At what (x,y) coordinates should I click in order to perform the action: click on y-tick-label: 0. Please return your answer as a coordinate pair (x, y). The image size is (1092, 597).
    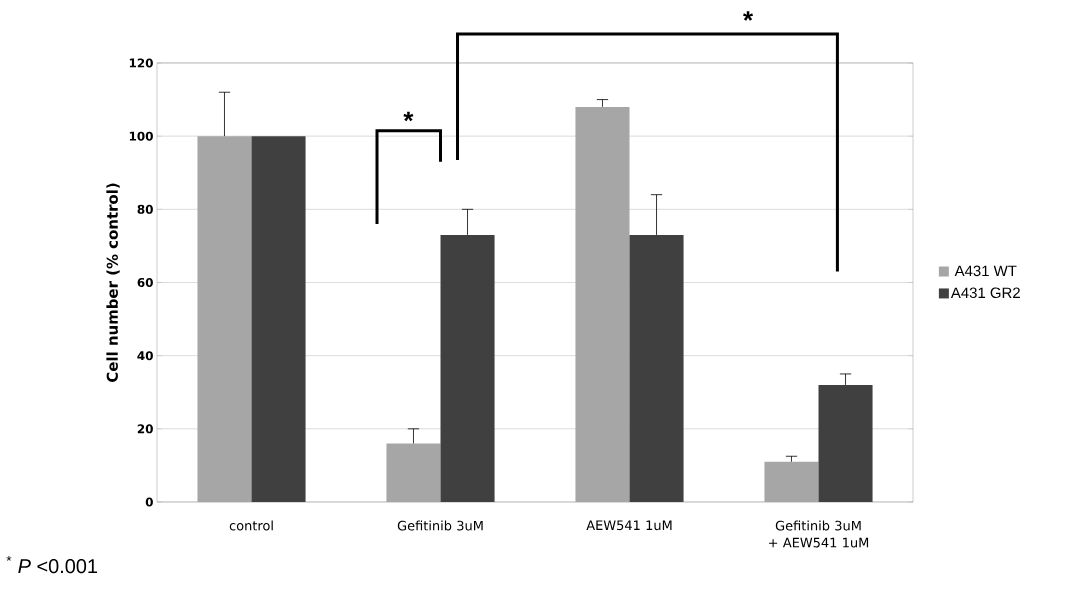
    Looking at the image, I should click on (149, 502).